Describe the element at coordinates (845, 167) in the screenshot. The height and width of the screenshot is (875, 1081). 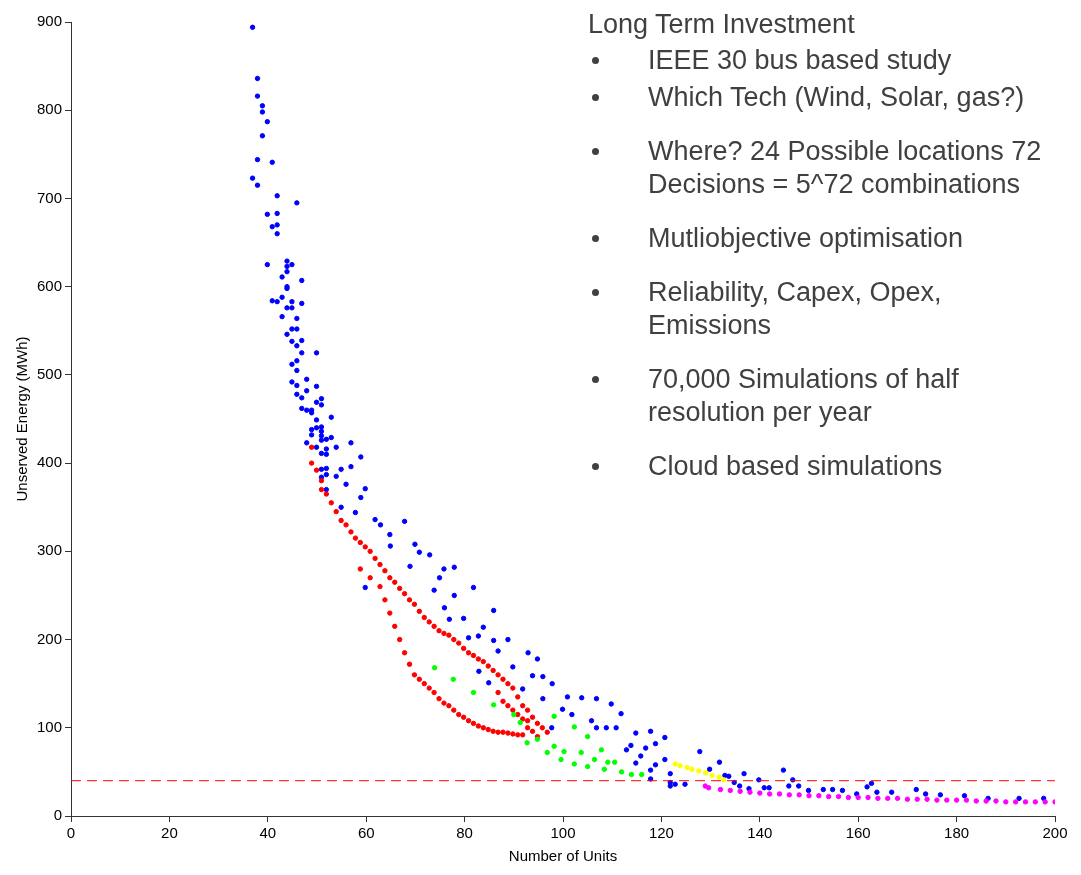
I see `annotation: Where? 24 Possible locations 72 Decisions = 5^72 combinations` at that location.